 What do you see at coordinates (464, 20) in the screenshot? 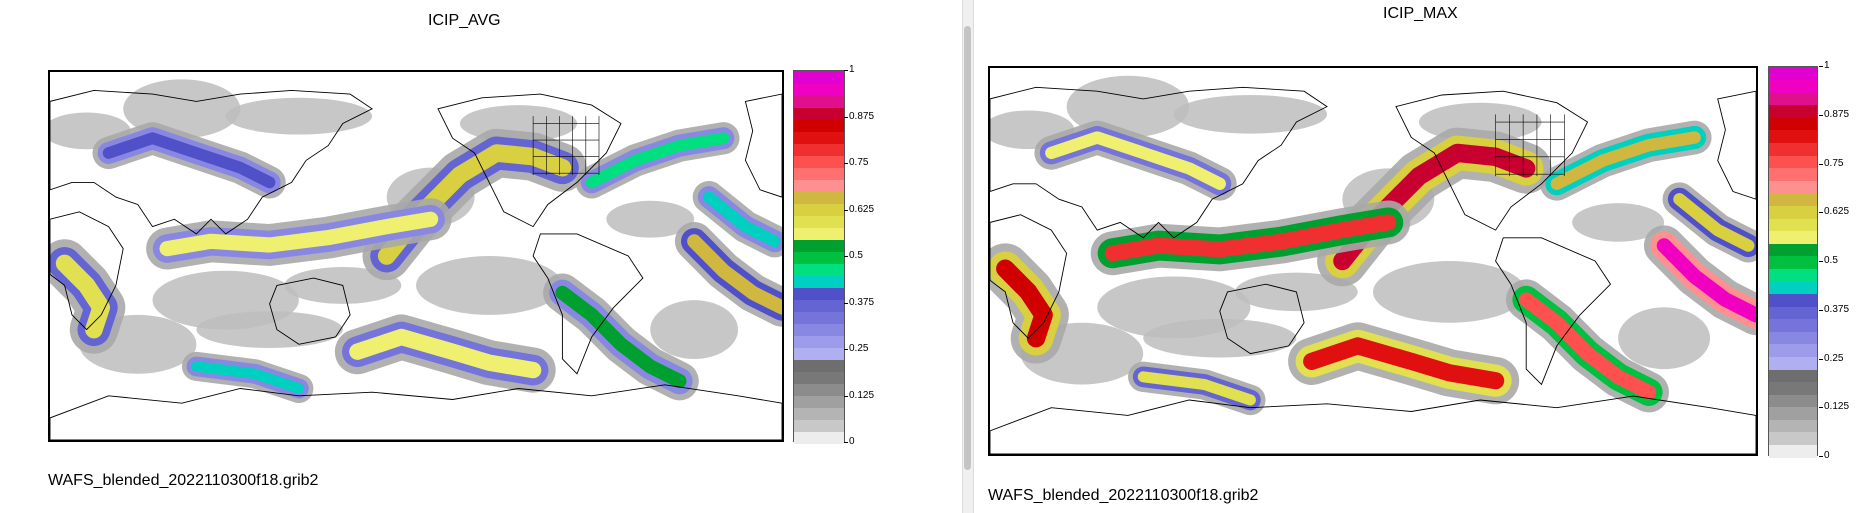
I see `plot-title: ICIP_AVG` at bounding box center [464, 20].